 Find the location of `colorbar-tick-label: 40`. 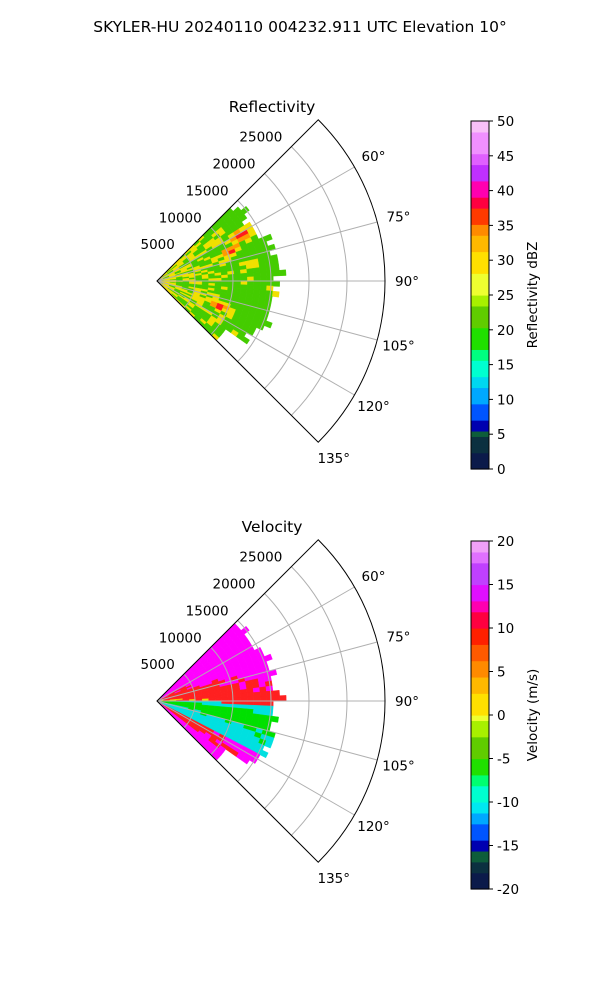

colorbar-tick-label: 40 is located at coordinates (505, 192).